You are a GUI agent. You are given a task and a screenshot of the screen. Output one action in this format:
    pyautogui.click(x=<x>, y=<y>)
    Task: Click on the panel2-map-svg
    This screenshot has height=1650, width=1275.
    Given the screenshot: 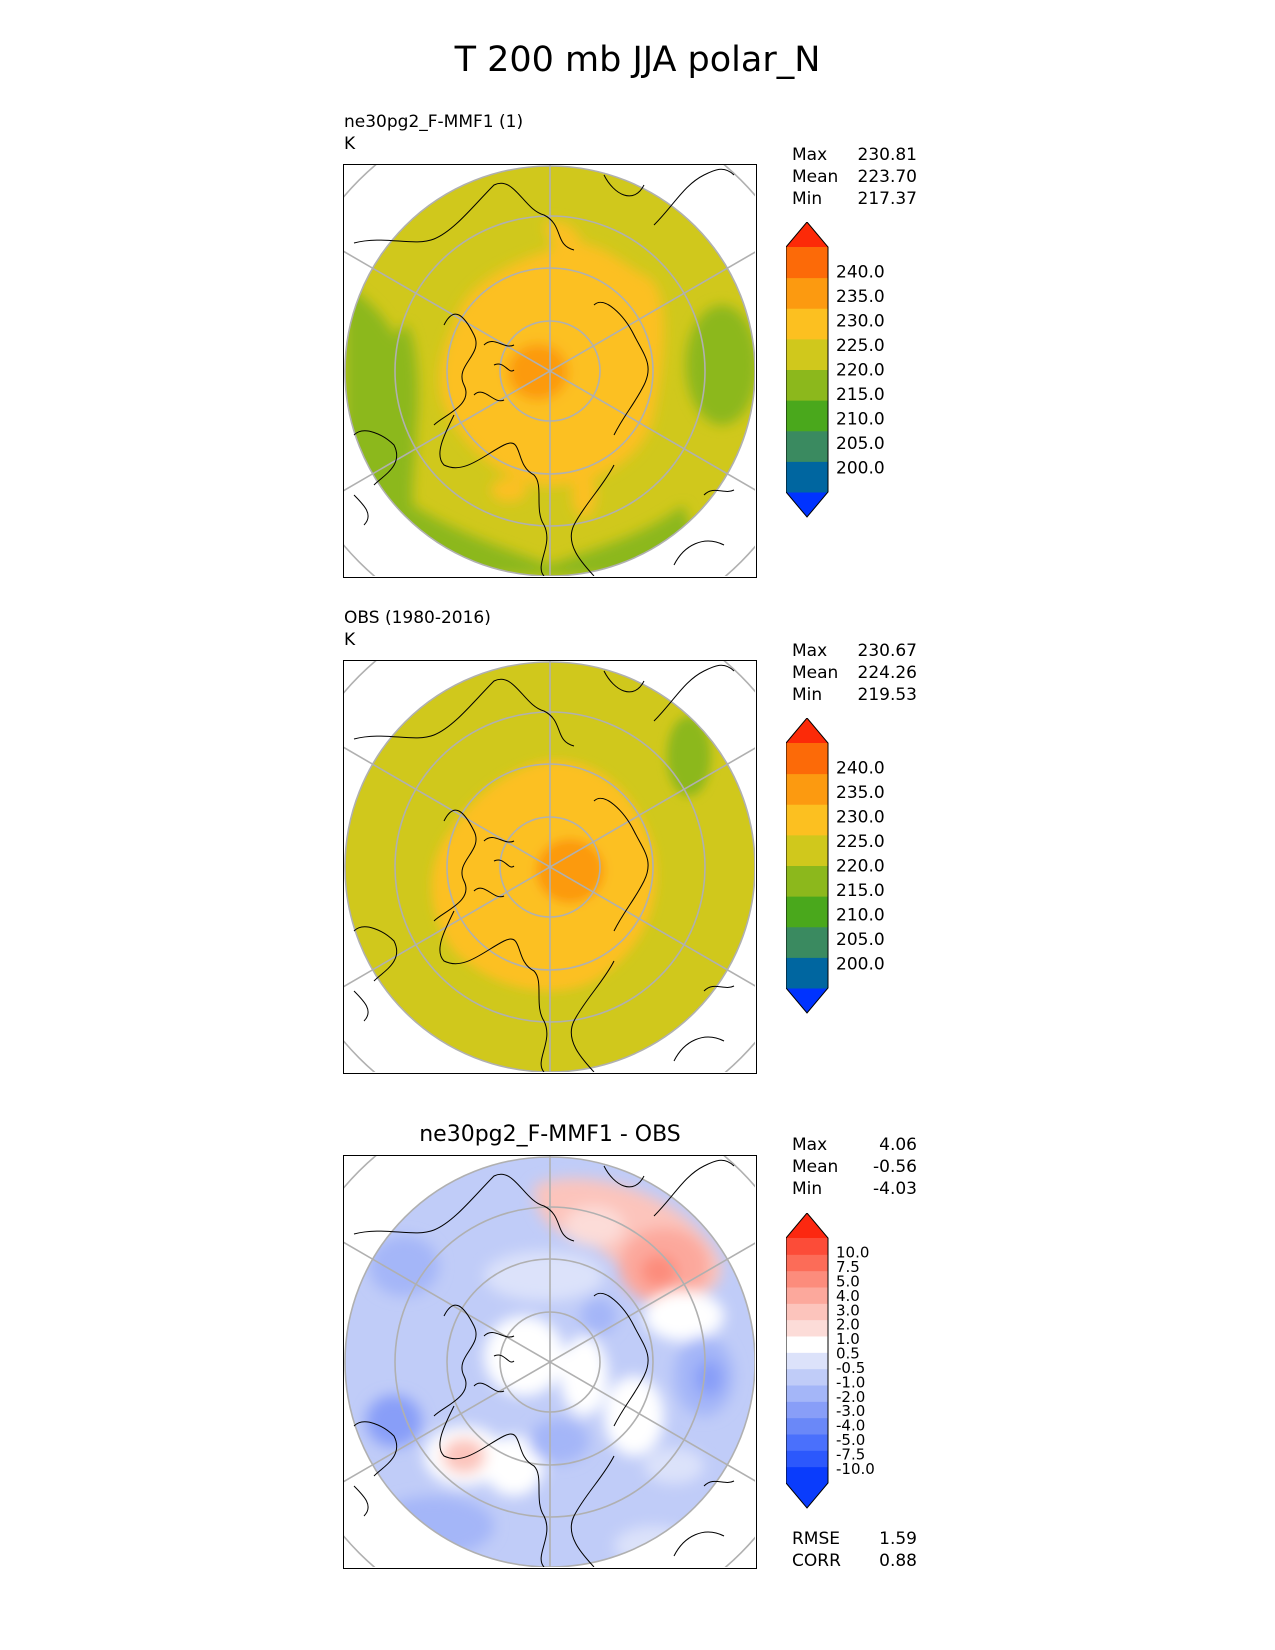 What is the action you would take?
    pyautogui.click(x=550, y=867)
    